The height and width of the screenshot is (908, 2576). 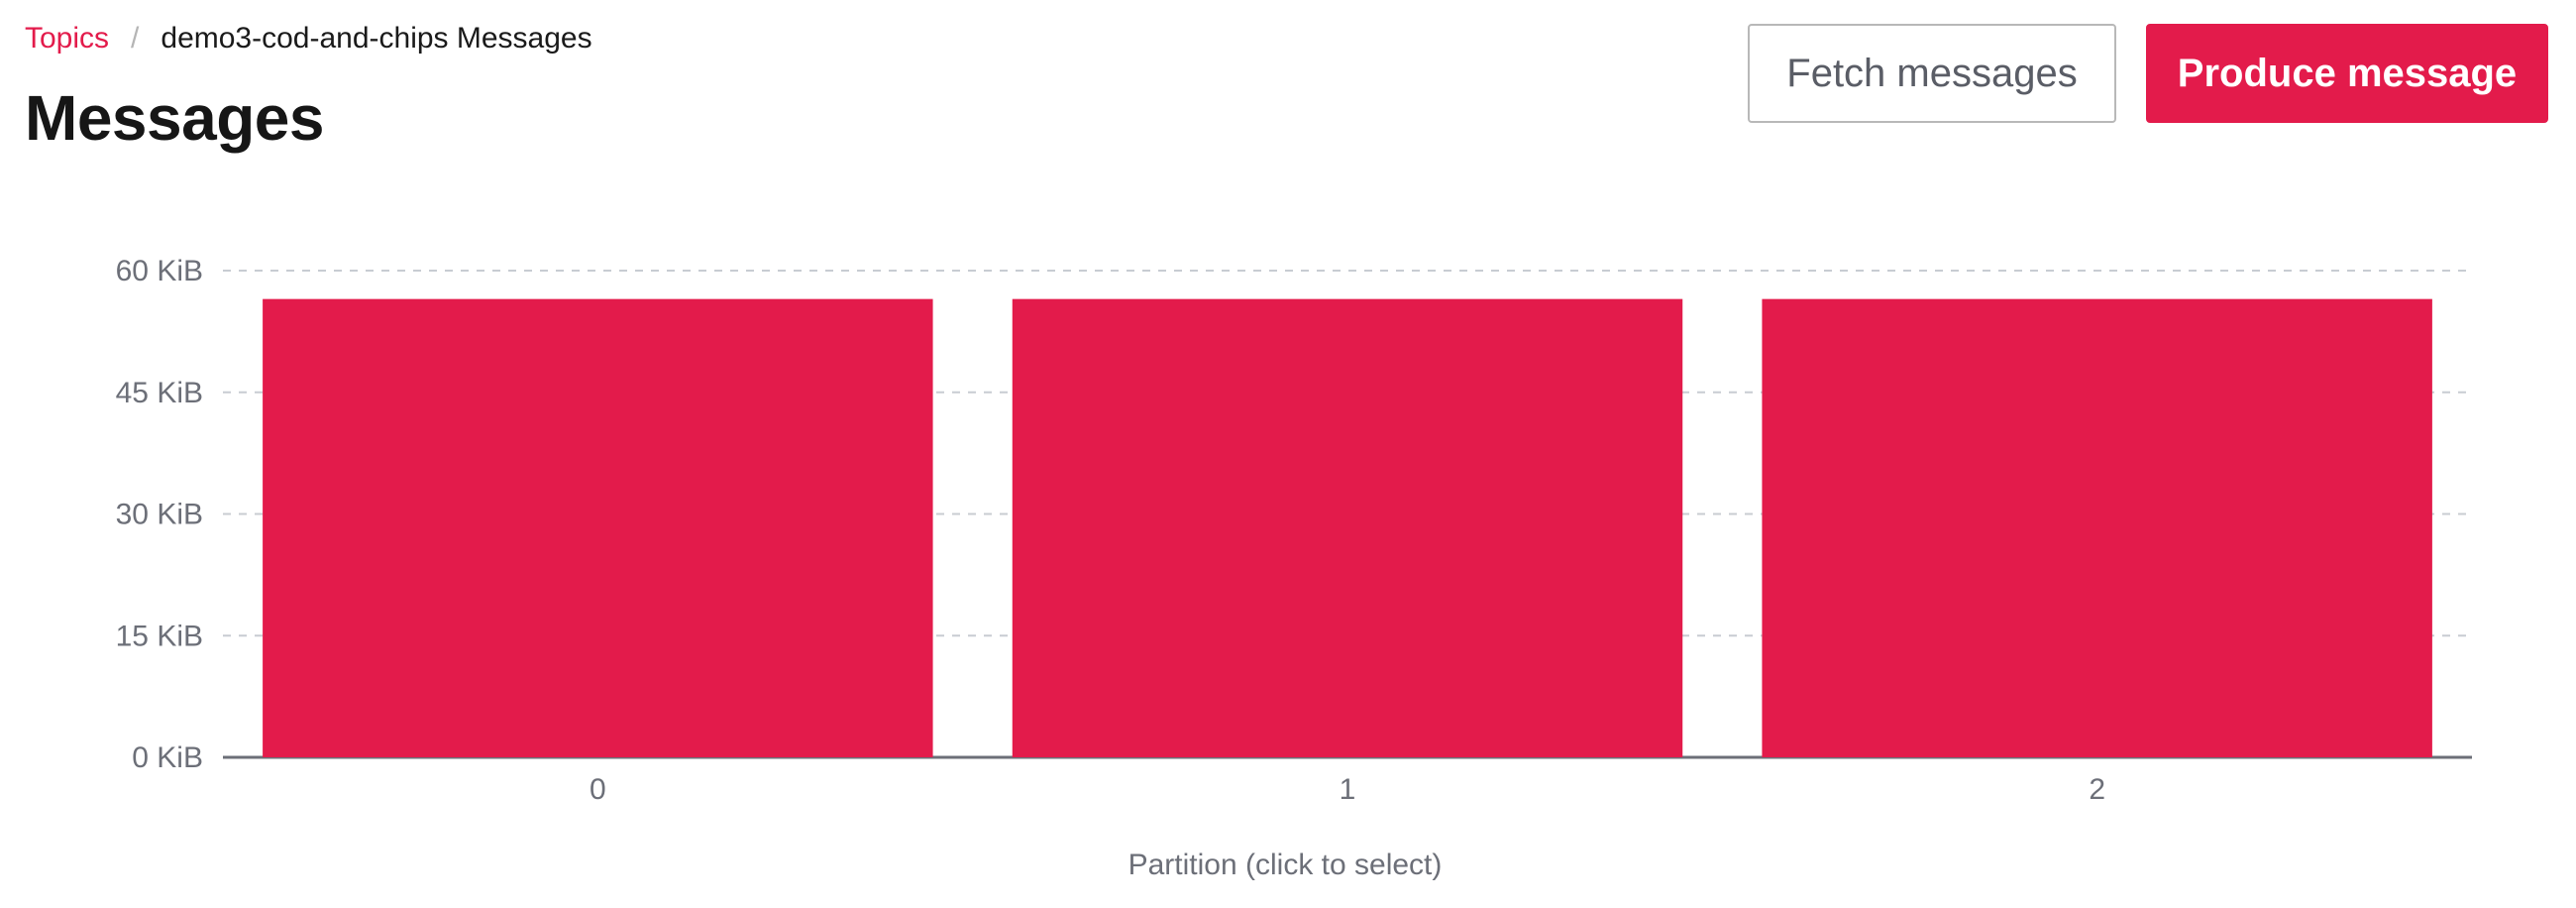 I want to click on breadcrumb-current: demo3-cod-and-chips Messages, so click(x=376, y=38).